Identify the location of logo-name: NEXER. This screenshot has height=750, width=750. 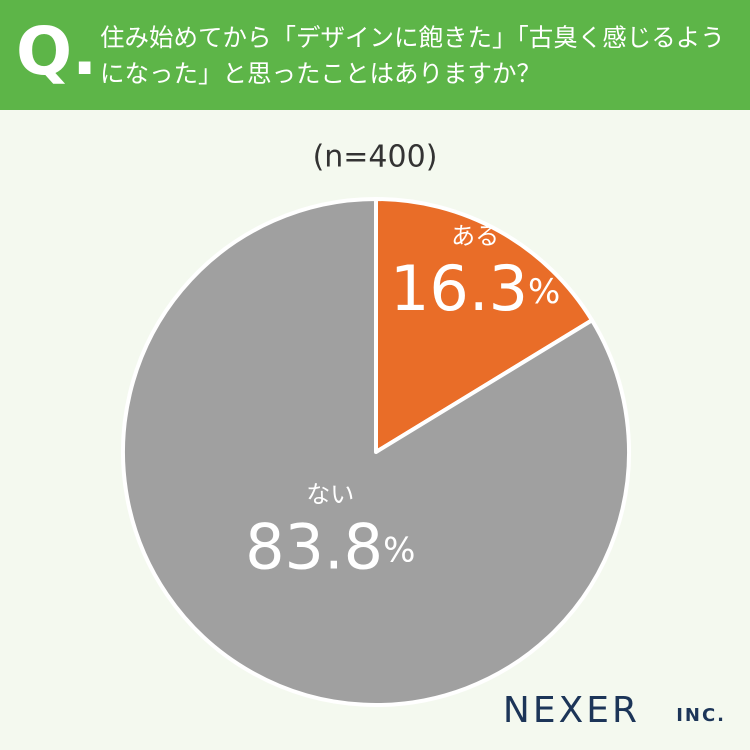
(571, 710).